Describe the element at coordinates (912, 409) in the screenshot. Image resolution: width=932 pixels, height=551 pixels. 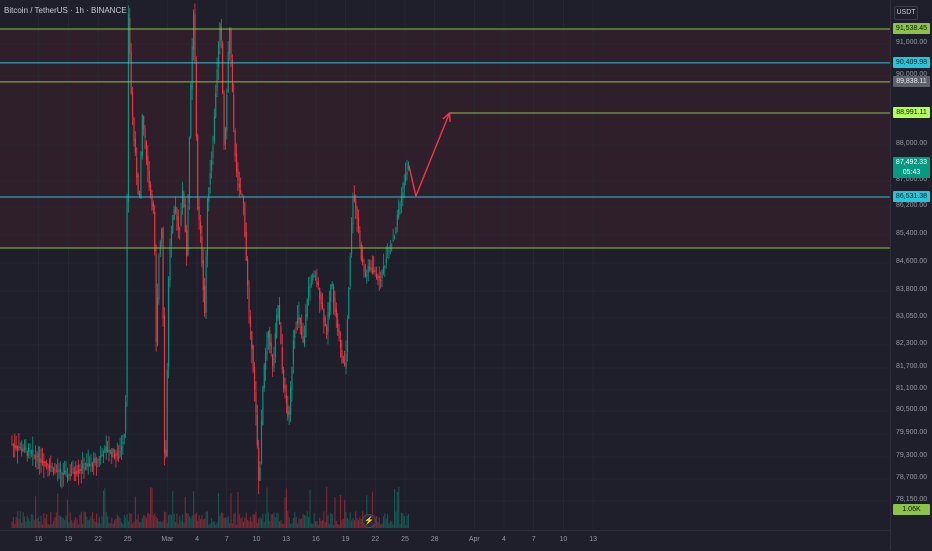
I see `price-tick-label: 80,500.00` at that location.